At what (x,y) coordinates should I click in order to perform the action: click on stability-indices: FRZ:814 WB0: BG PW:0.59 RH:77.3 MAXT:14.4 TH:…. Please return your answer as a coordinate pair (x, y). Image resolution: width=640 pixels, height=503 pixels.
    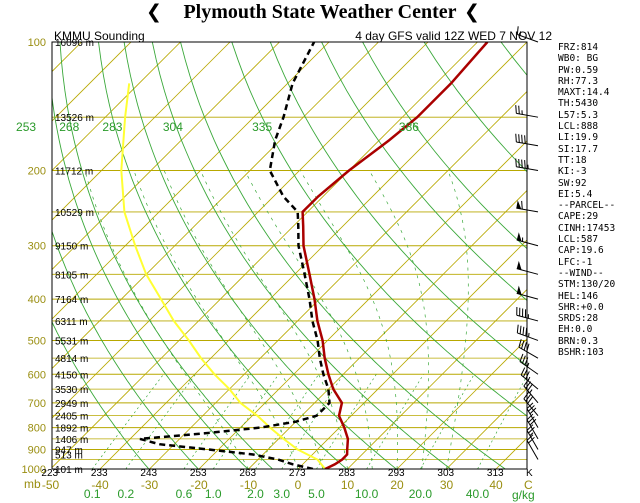
    Looking at the image, I should click on (599, 200).